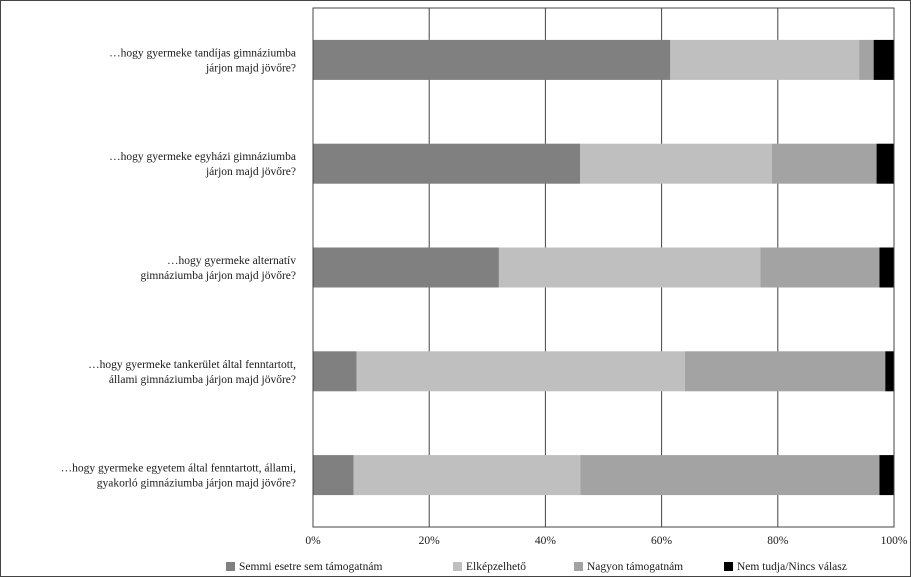  I want to click on x-tick-label: 100%, so click(894, 541).